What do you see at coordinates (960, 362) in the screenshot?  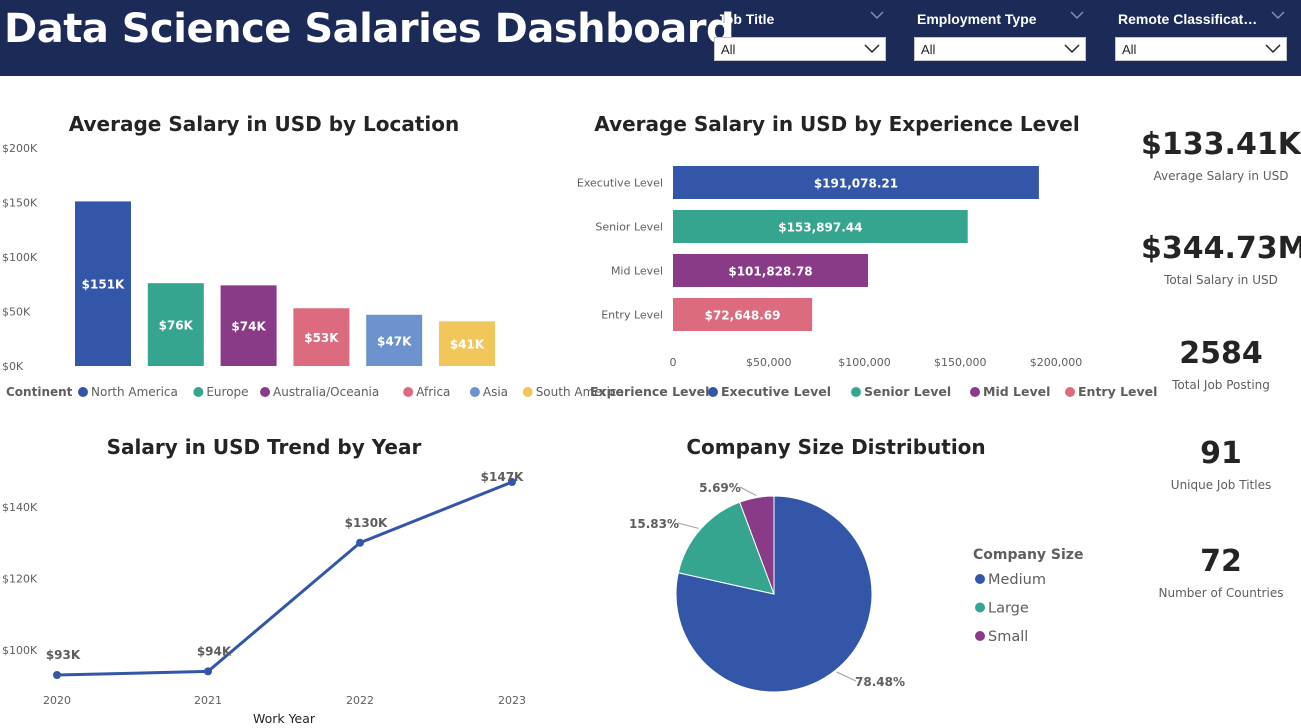 I see `x-tick-label: $150,000` at bounding box center [960, 362].